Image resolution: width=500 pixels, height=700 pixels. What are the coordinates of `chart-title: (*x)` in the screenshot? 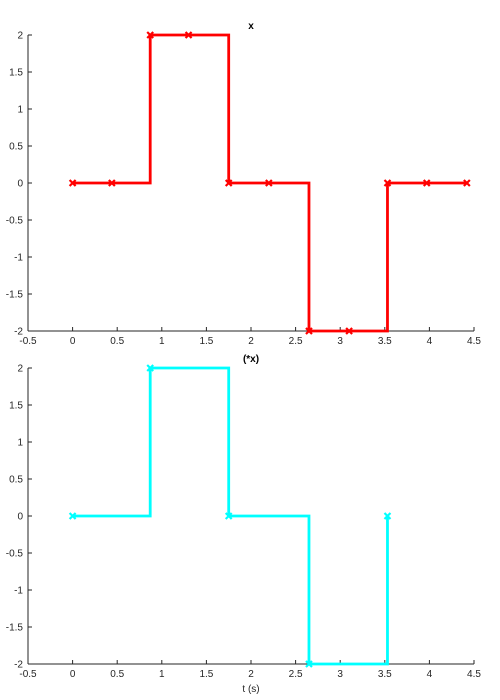 It's located at (251, 359).